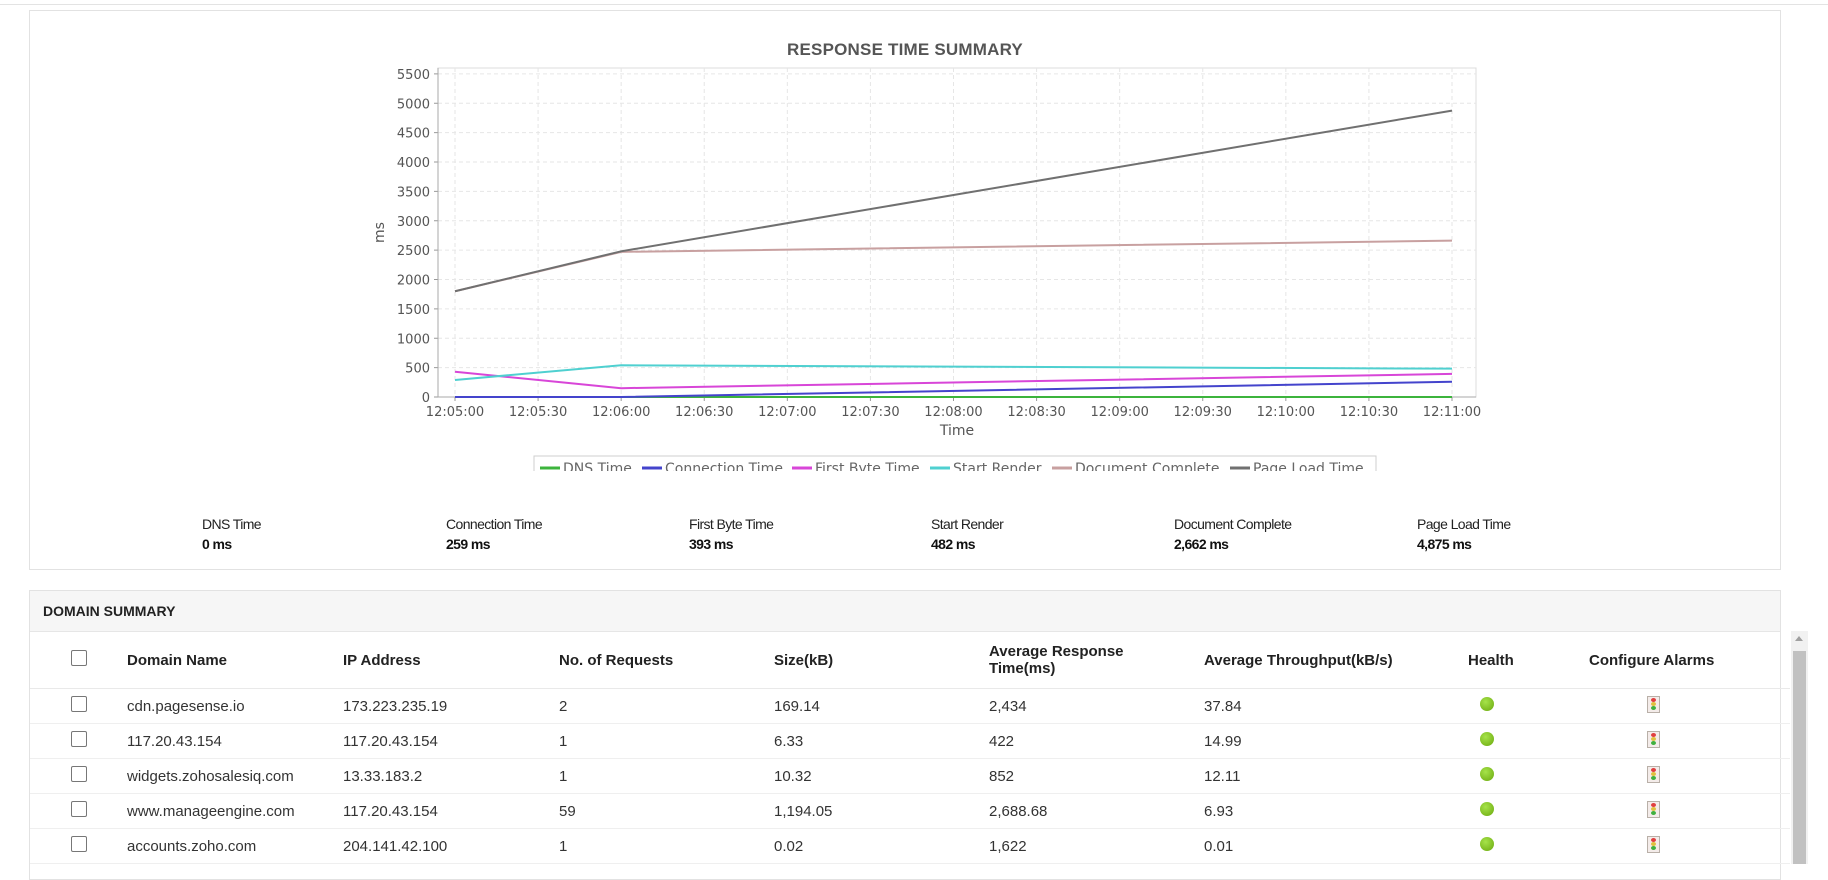 This screenshot has width=1828, height=880. I want to click on summary-dns: DNS Time 0 ms, so click(302, 534).